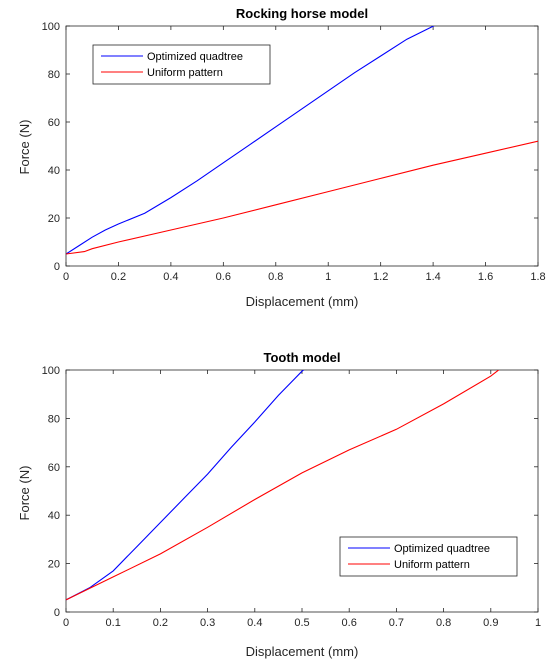 This screenshot has height=663, width=553. What do you see at coordinates (302, 13) in the screenshot?
I see `chart-title: Rocking horse model` at bounding box center [302, 13].